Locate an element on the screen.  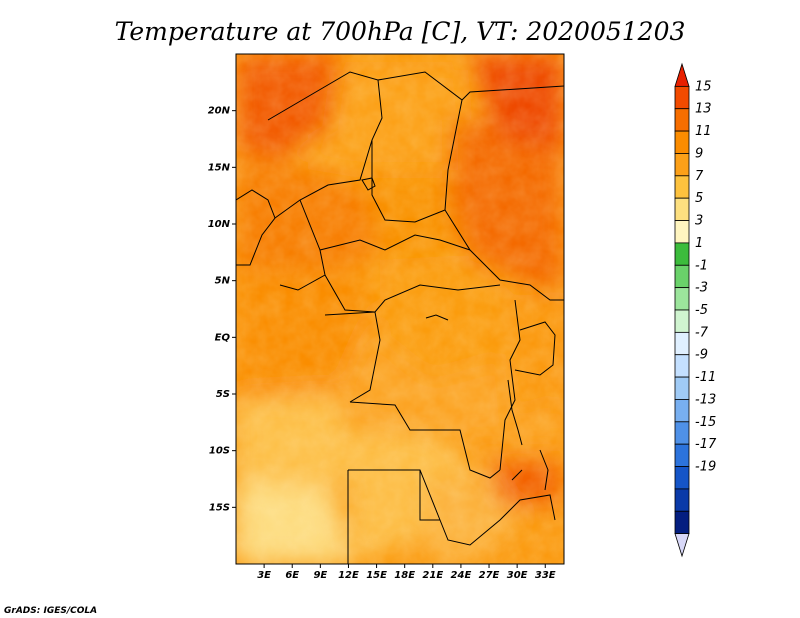
colorbar-label: 7 is located at coordinates (699, 176).